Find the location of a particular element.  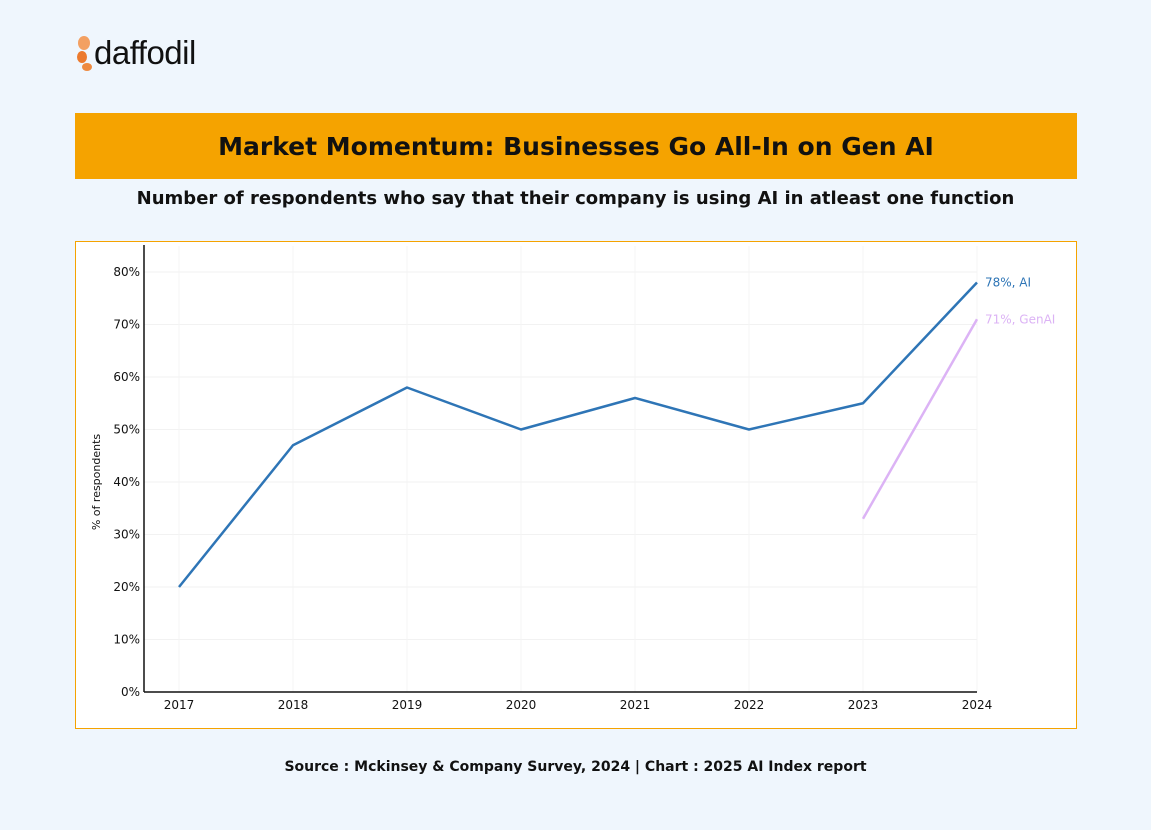

x-tick-label: 2022 is located at coordinates (749, 705).